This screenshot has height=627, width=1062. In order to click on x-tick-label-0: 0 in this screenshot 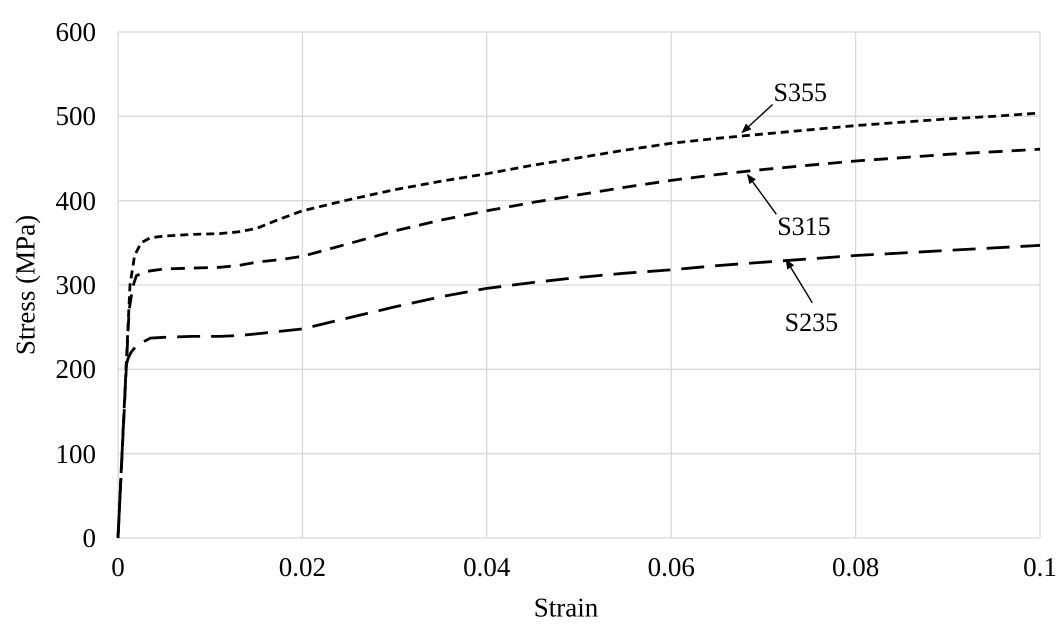, I will do `click(118, 567)`.